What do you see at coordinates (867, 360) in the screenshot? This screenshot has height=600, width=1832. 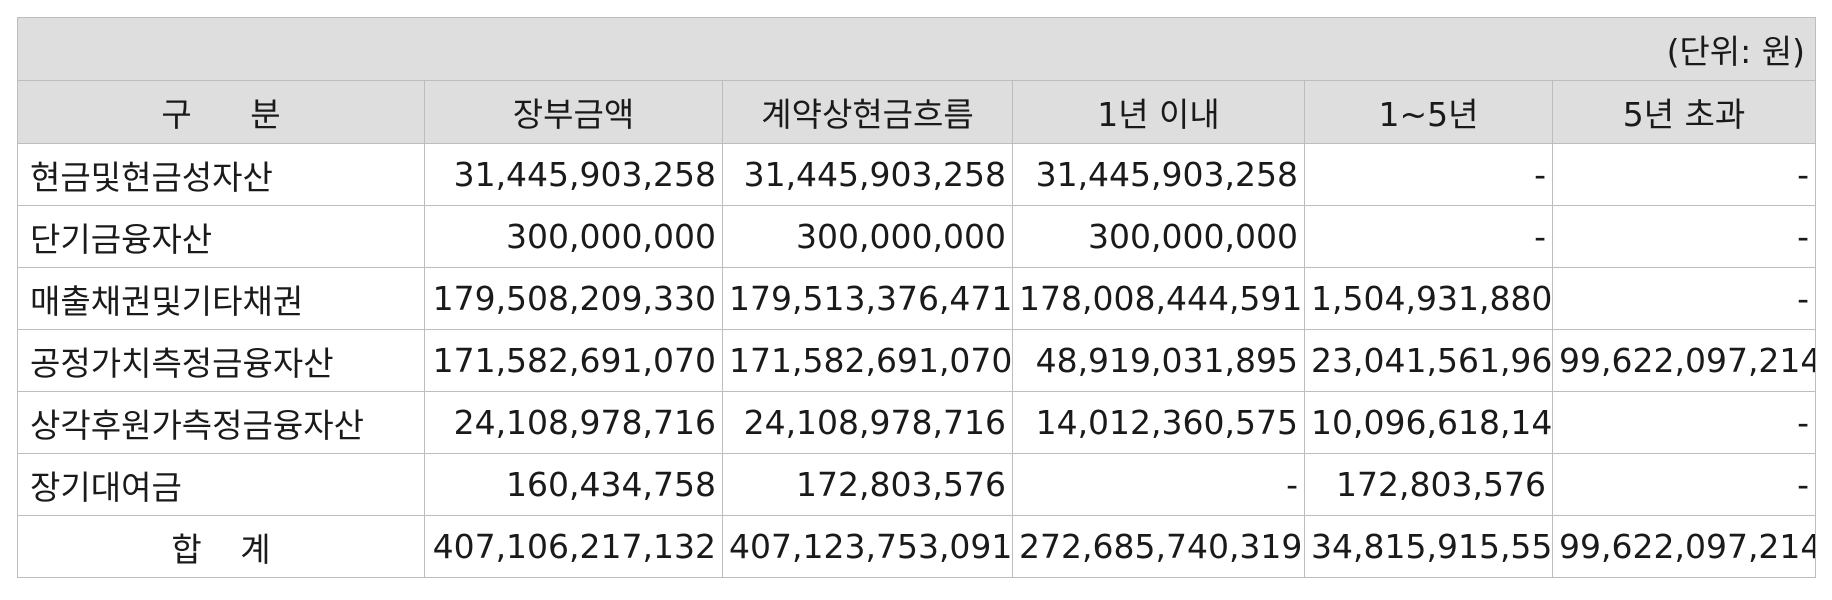 I see `cell-contractual-cash-flow: 171,582,691,070` at bounding box center [867, 360].